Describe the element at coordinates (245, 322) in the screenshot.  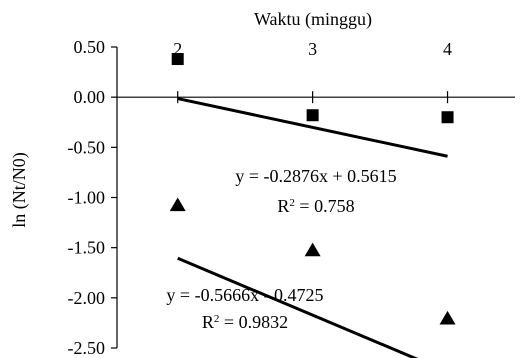
I see `series-2-r2: R2 = 0.9832` at that location.